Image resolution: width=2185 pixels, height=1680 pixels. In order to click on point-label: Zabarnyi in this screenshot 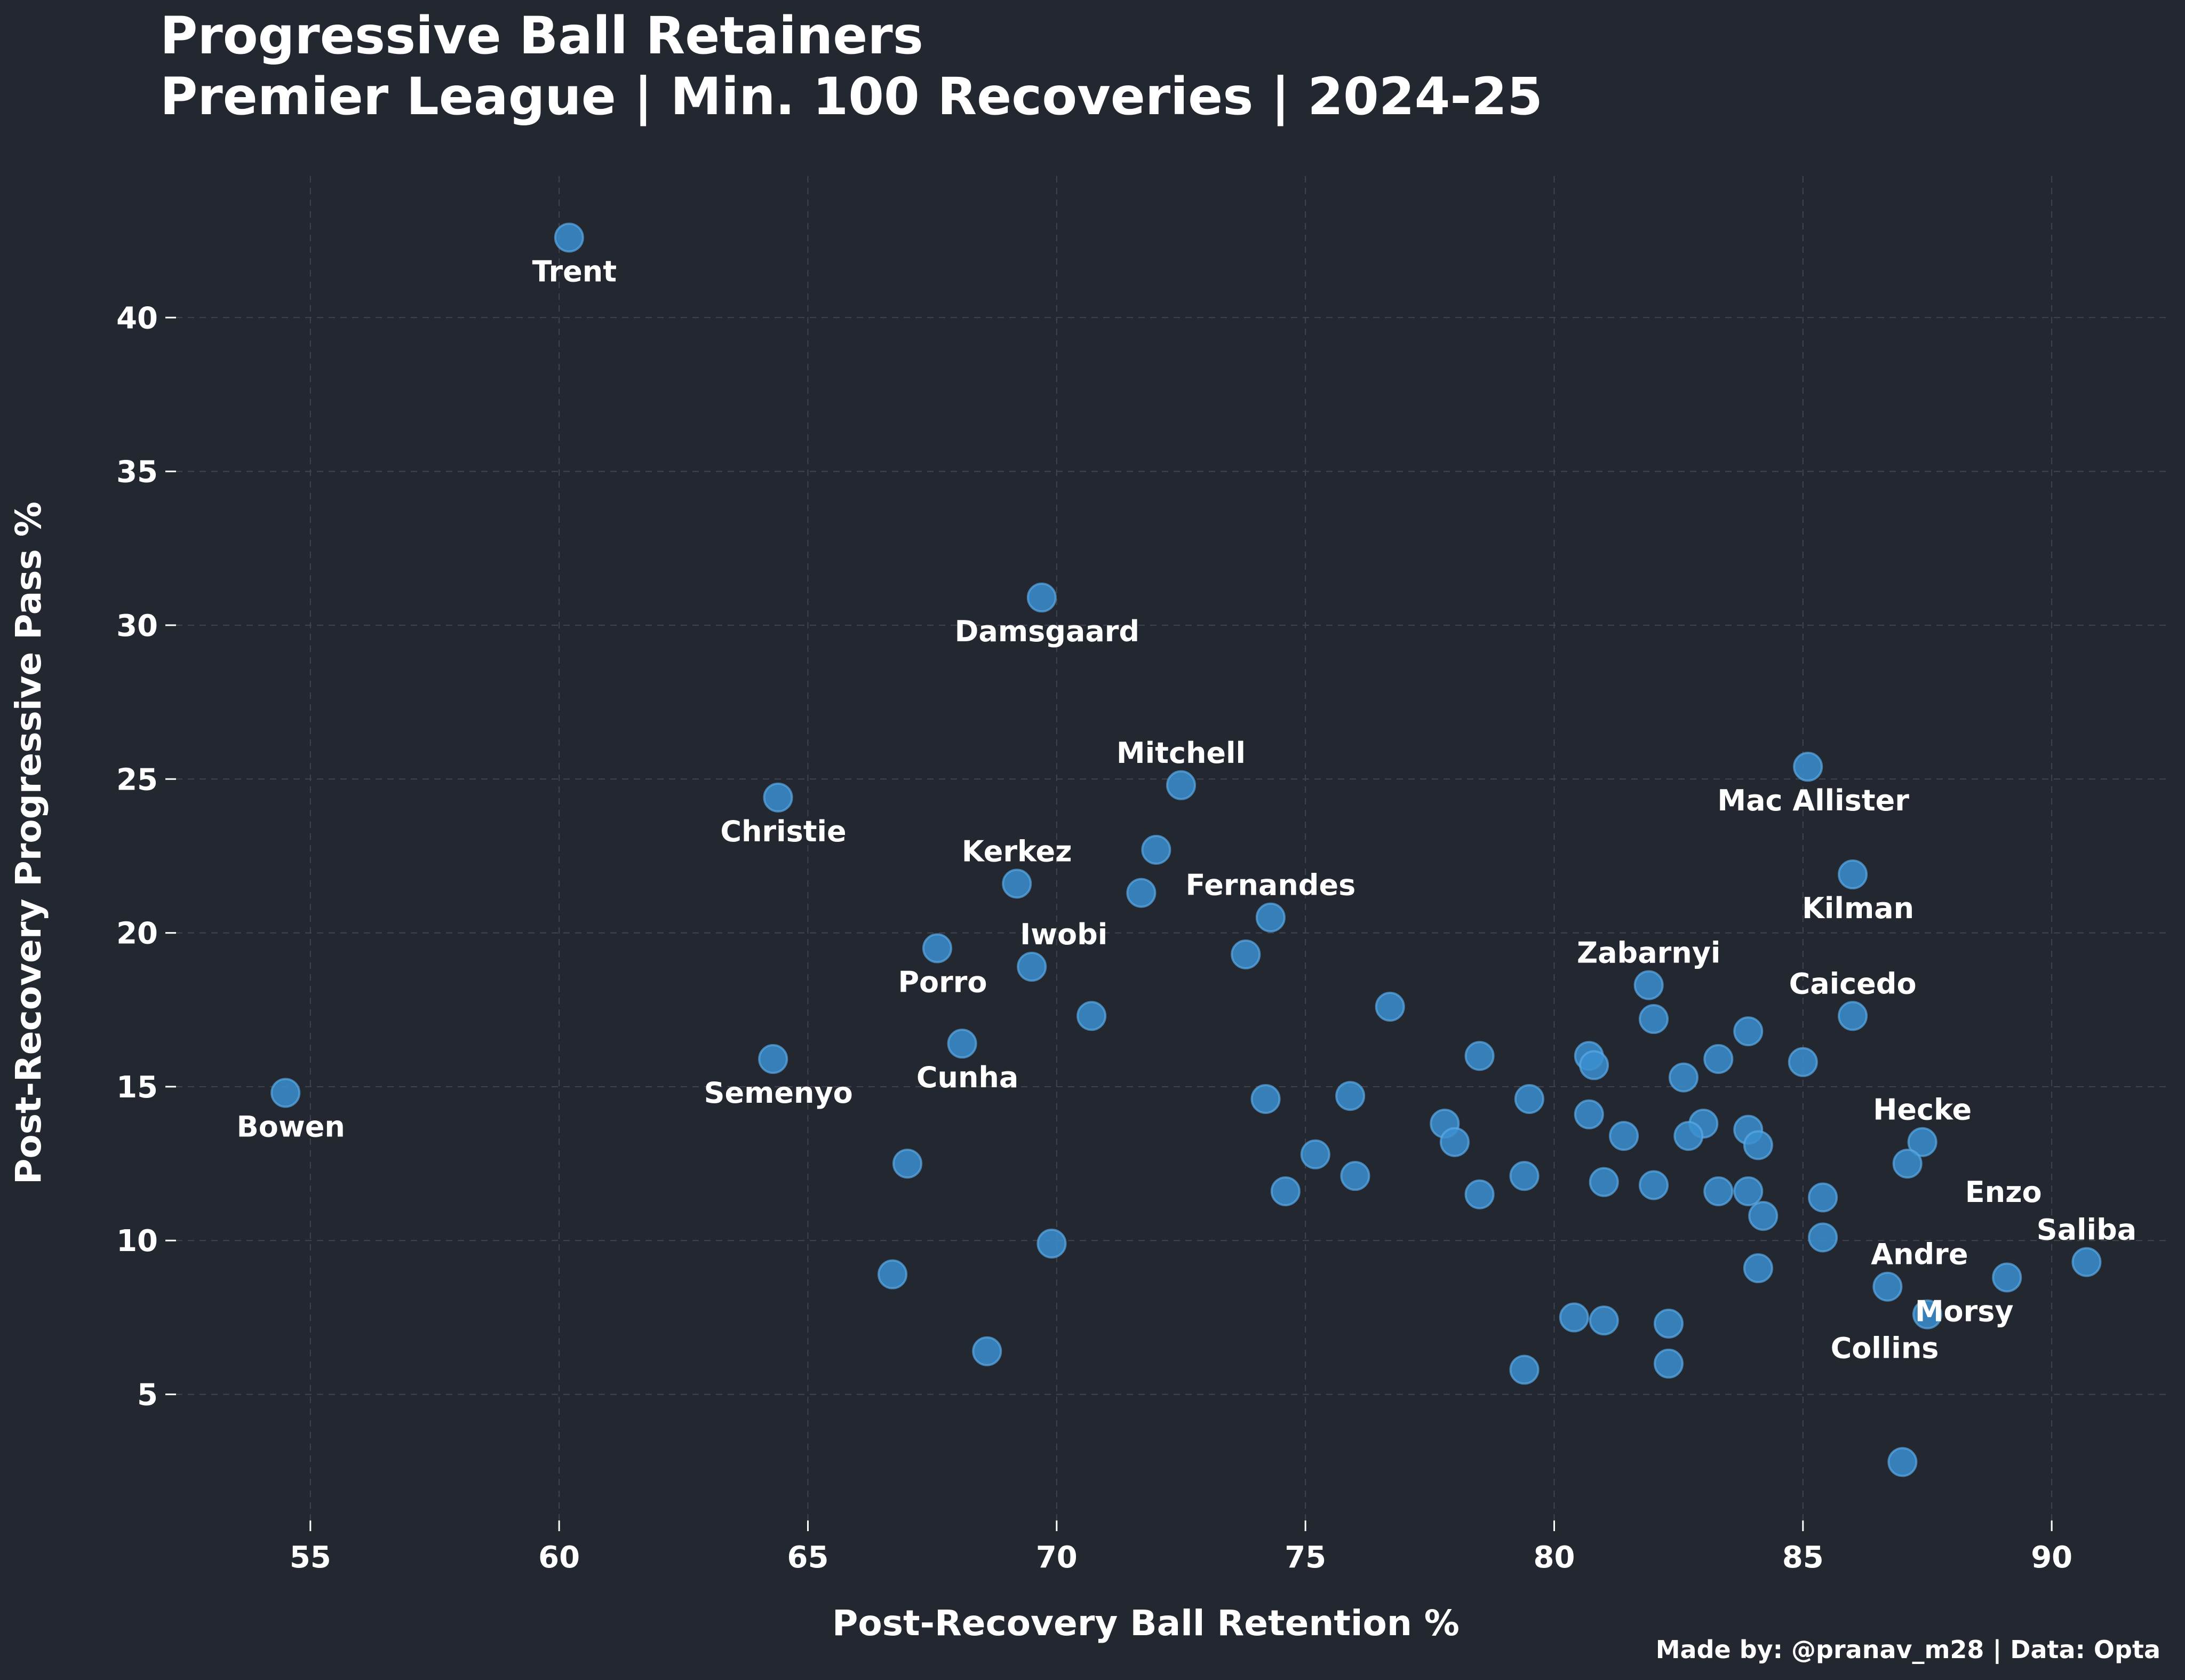, I will do `click(1649, 953)`.